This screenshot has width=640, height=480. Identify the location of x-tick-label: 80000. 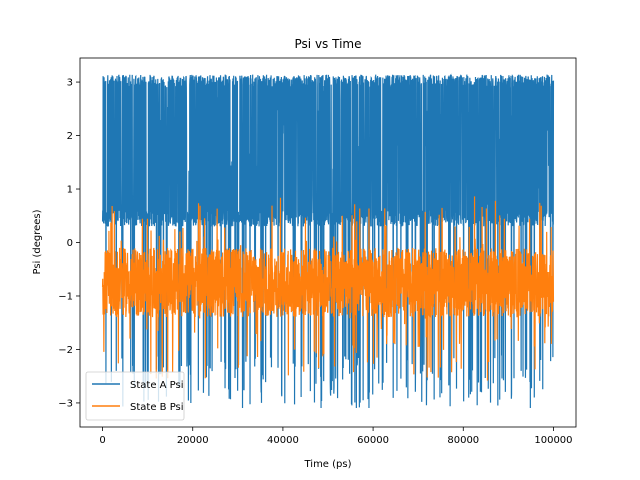
(463, 440).